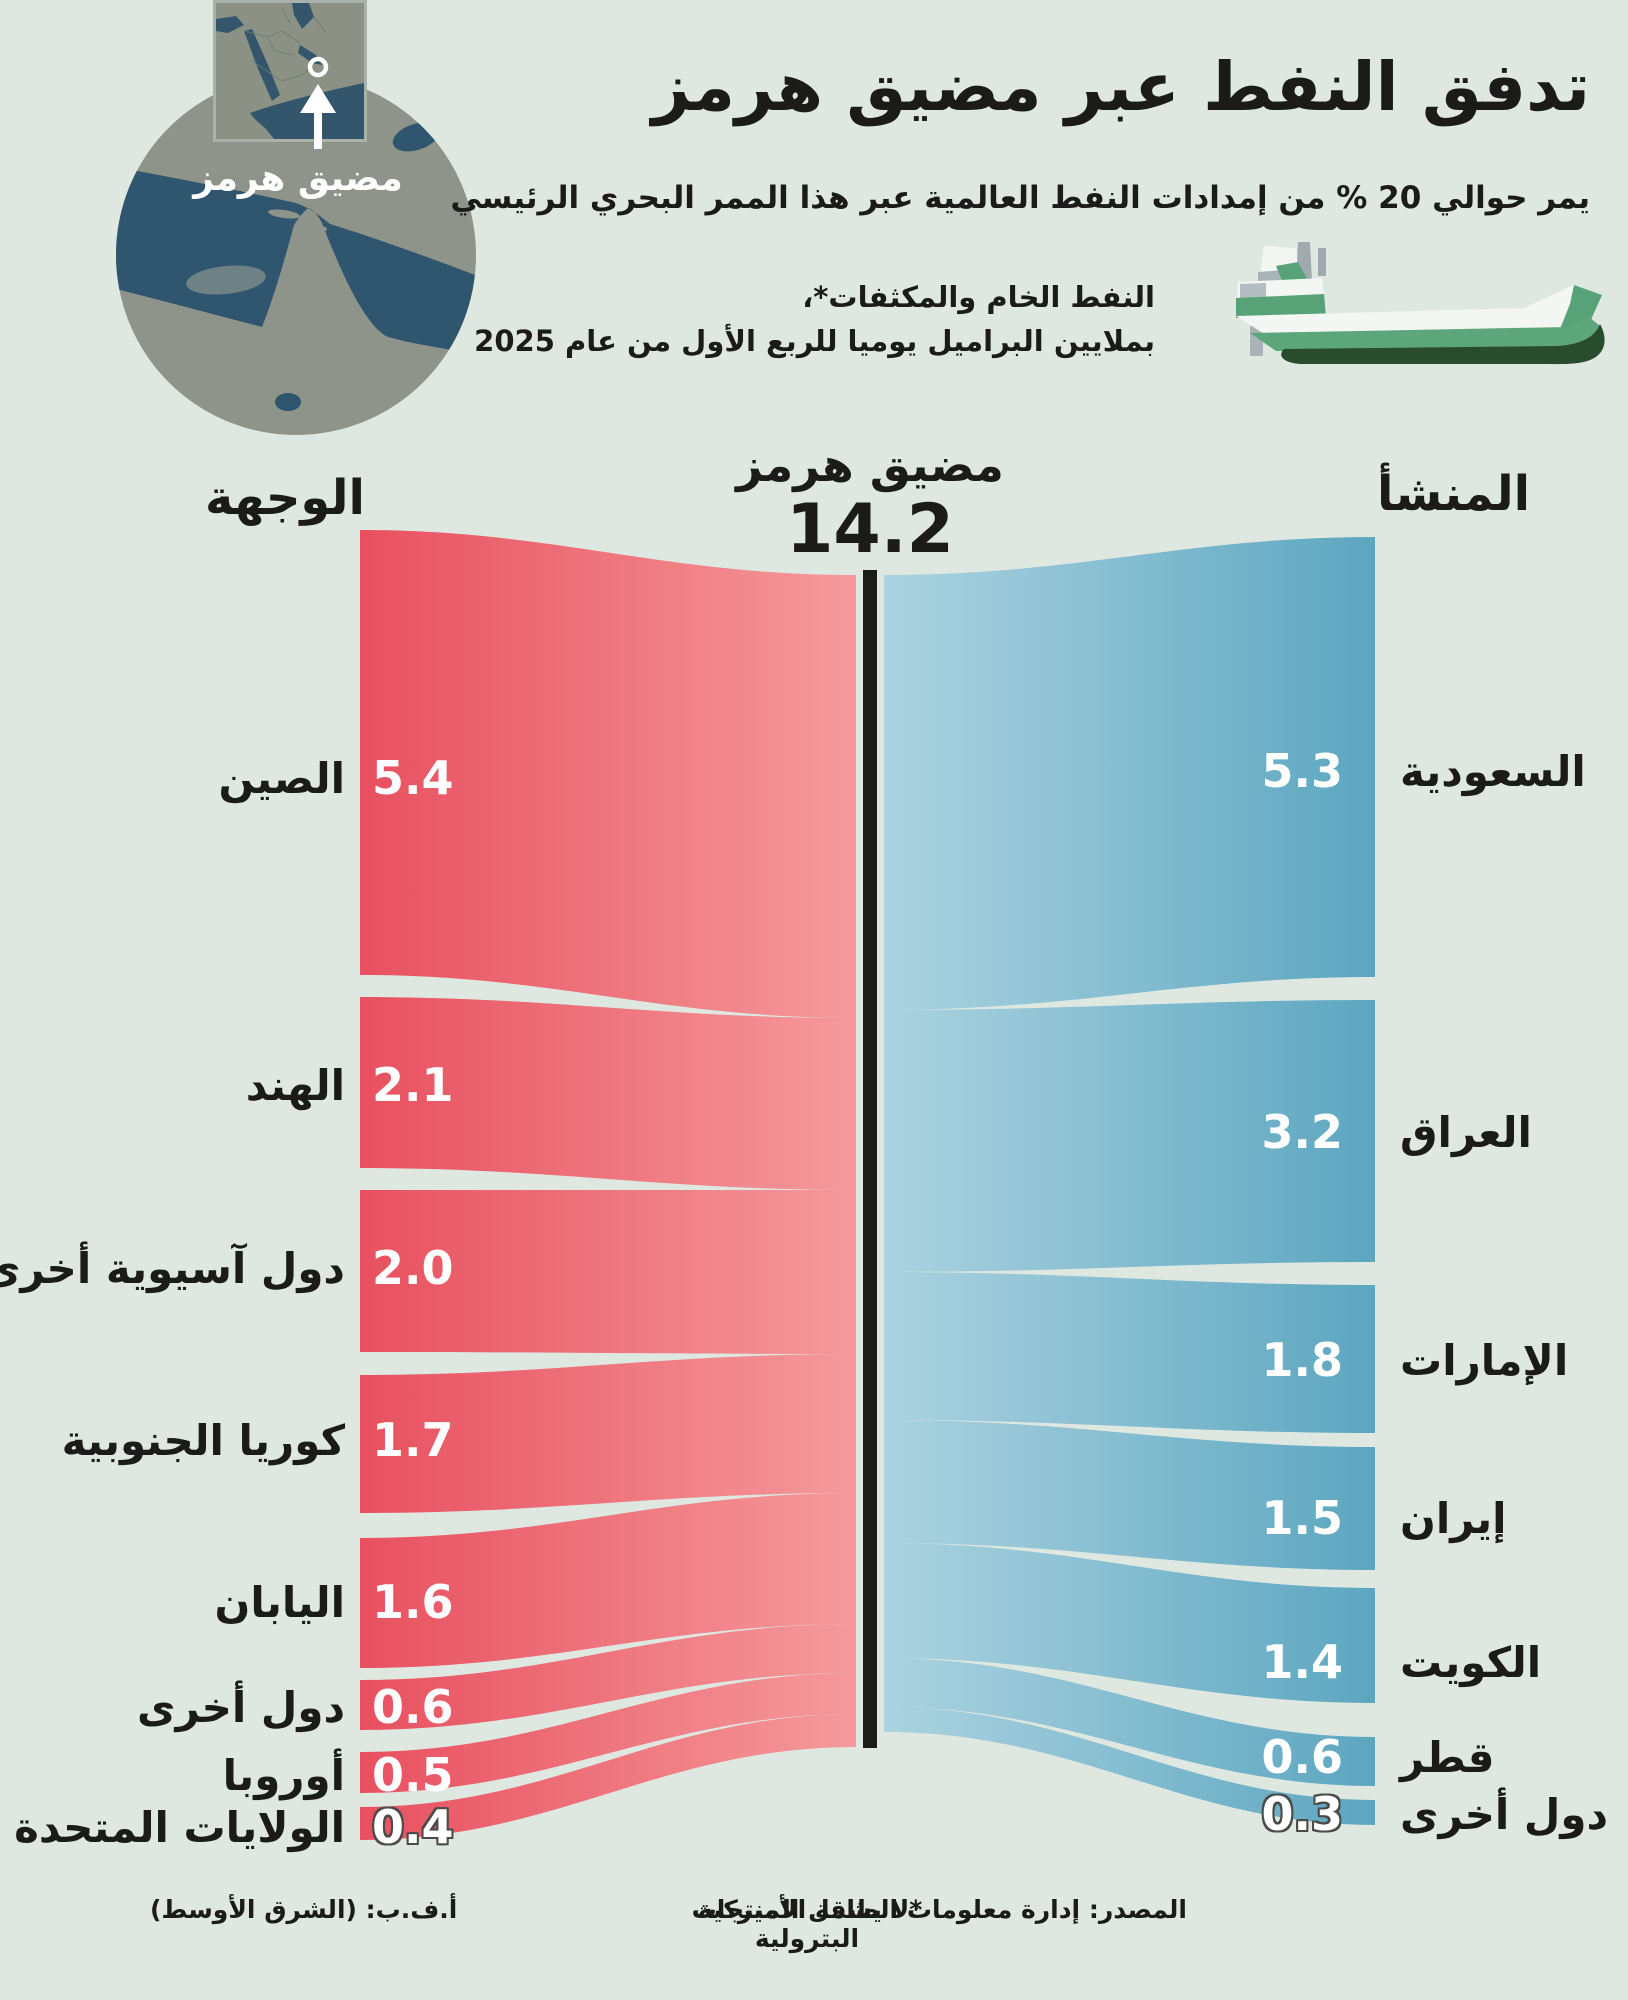 The image size is (1628, 2000). Describe the element at coordinates (303, 16) in the screenshot. I see `inset-sea-caspian` at that location.